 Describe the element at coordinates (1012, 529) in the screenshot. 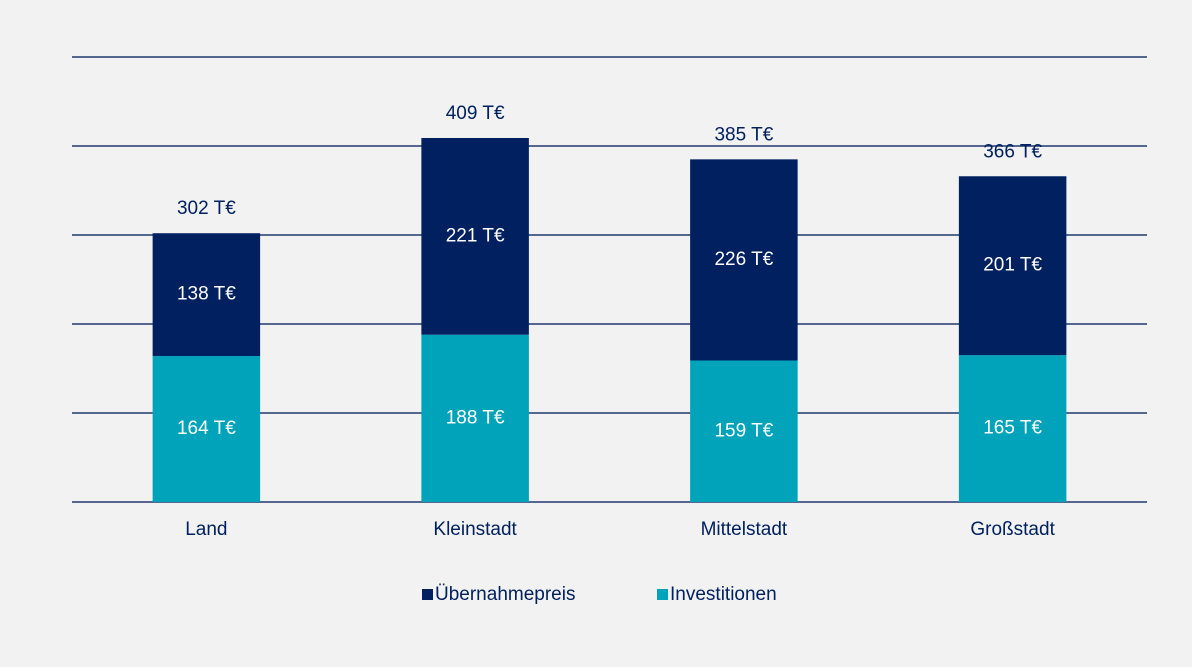

I see `x-tick-label: Großstadt` at that location.